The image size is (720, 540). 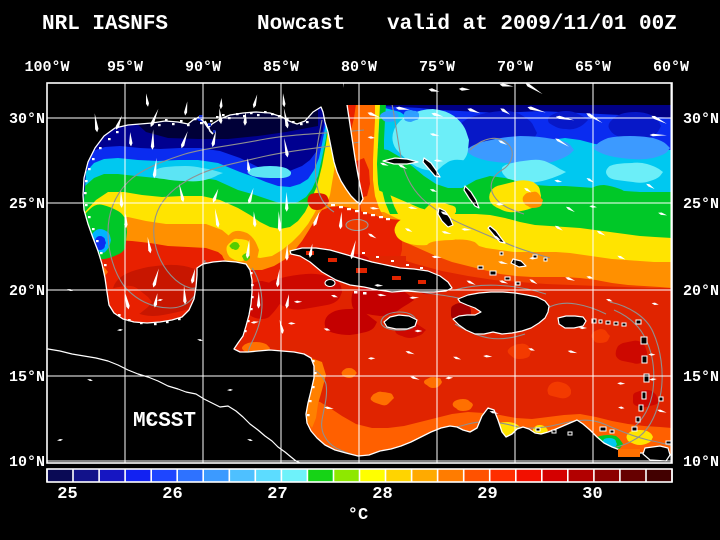 I want to click on svg-text: 26, so click(x=172, y=494).